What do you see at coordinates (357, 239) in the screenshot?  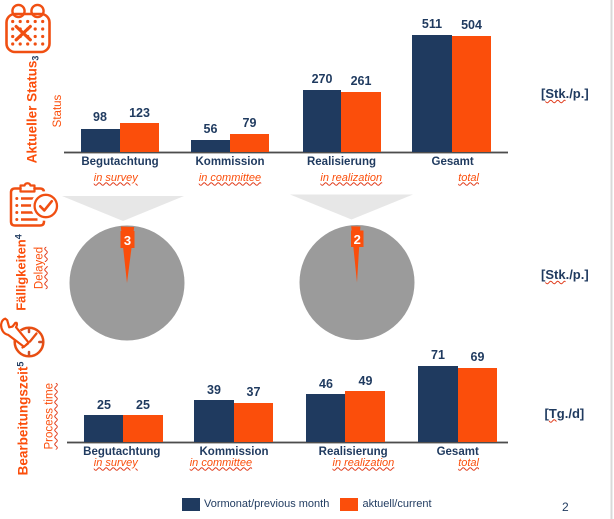 I see `svg-text: 2` at bounding box center [357, 239].